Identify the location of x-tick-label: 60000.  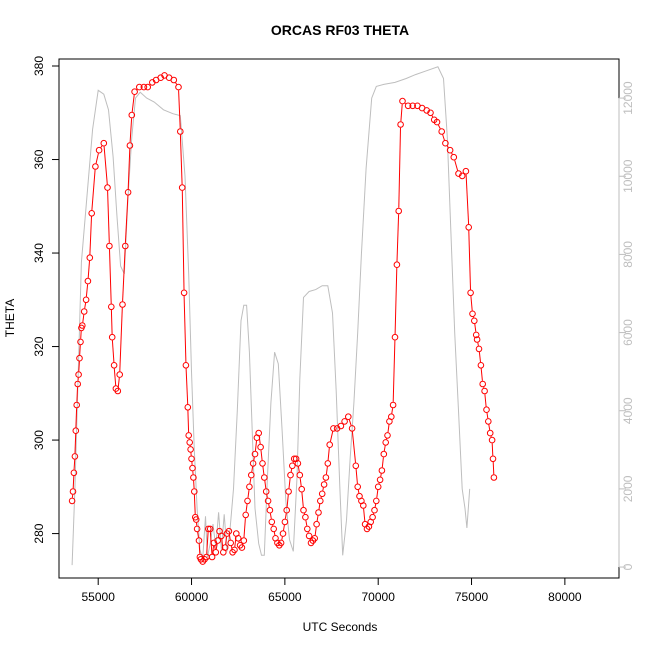
(192, 597).